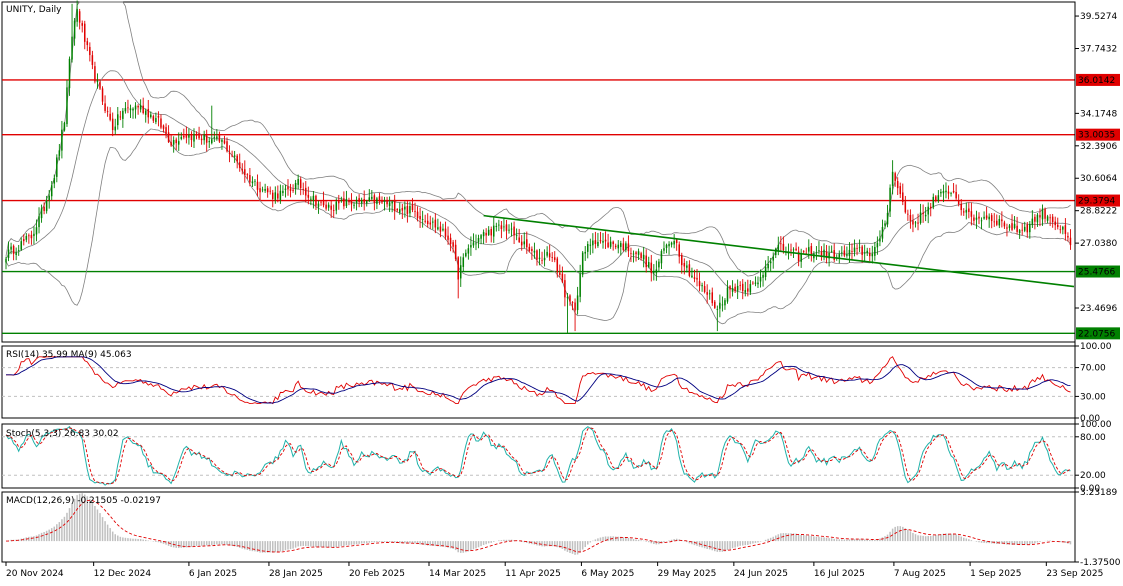 The height and width of the screenshot is (586, 1123). Describe the element at coordinates (779, 251) in the screenshot. I see `trendline-layer` at that location.